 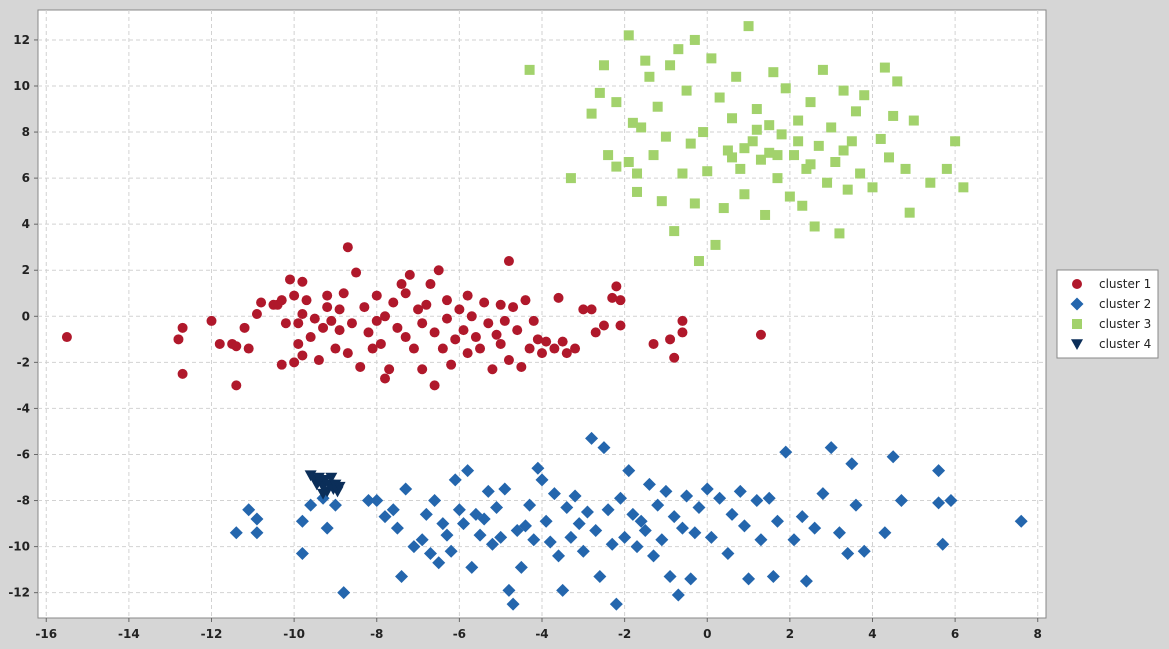 What do you see at coordinates (23, 362) in the screenshot?
I see `y-tick-label: -2` at bounding box center [23, 362].